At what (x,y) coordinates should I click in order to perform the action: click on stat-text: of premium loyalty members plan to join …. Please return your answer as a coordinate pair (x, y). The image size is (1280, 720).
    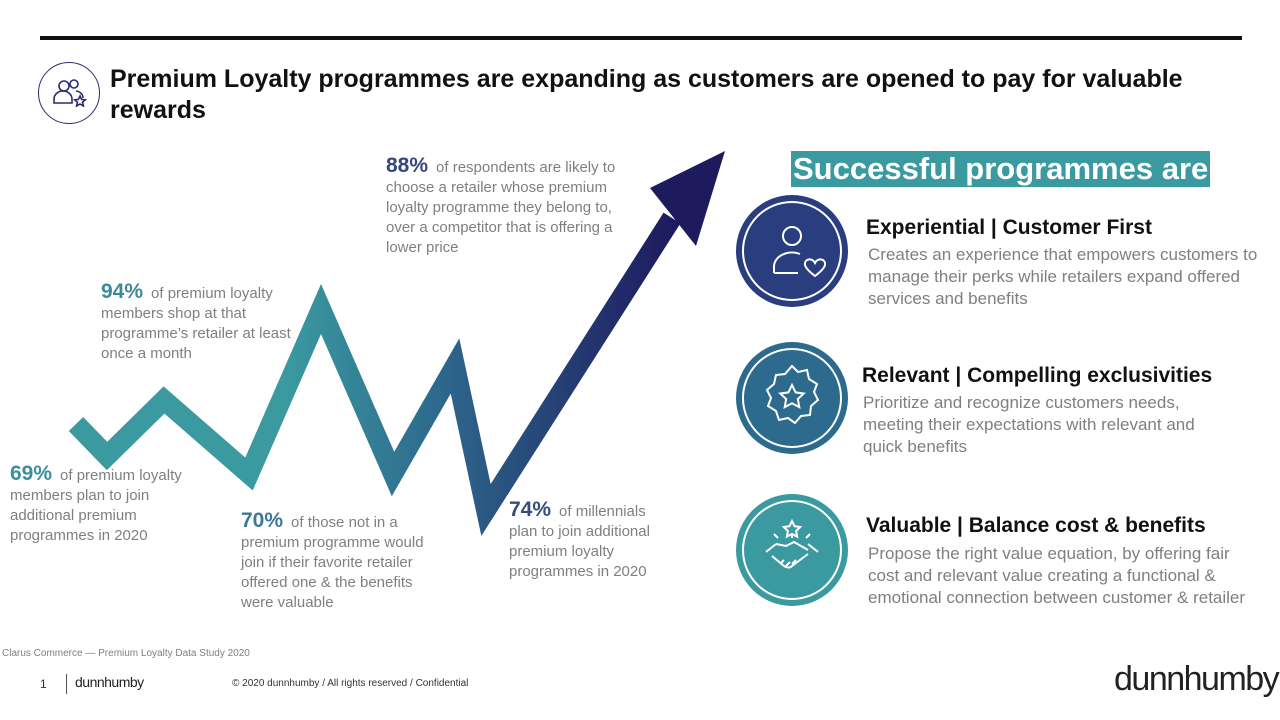
    Looking at the image, I should click on (96, 505).